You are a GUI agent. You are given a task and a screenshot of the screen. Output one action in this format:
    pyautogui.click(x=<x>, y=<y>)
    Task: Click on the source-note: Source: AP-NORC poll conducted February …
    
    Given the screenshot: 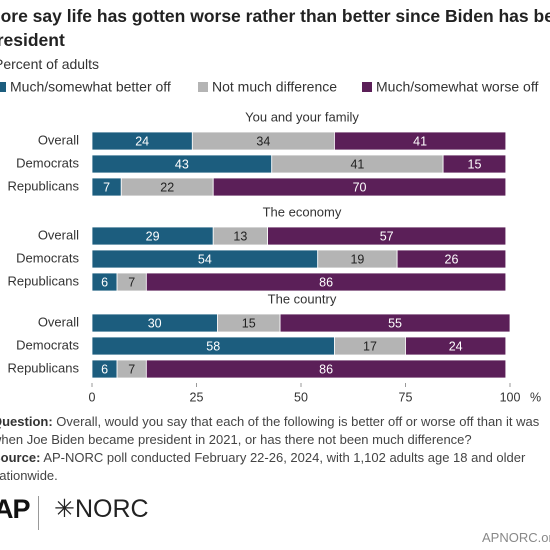 What is the action you would take?
    pyautogui.click(x=275, y=467)
    